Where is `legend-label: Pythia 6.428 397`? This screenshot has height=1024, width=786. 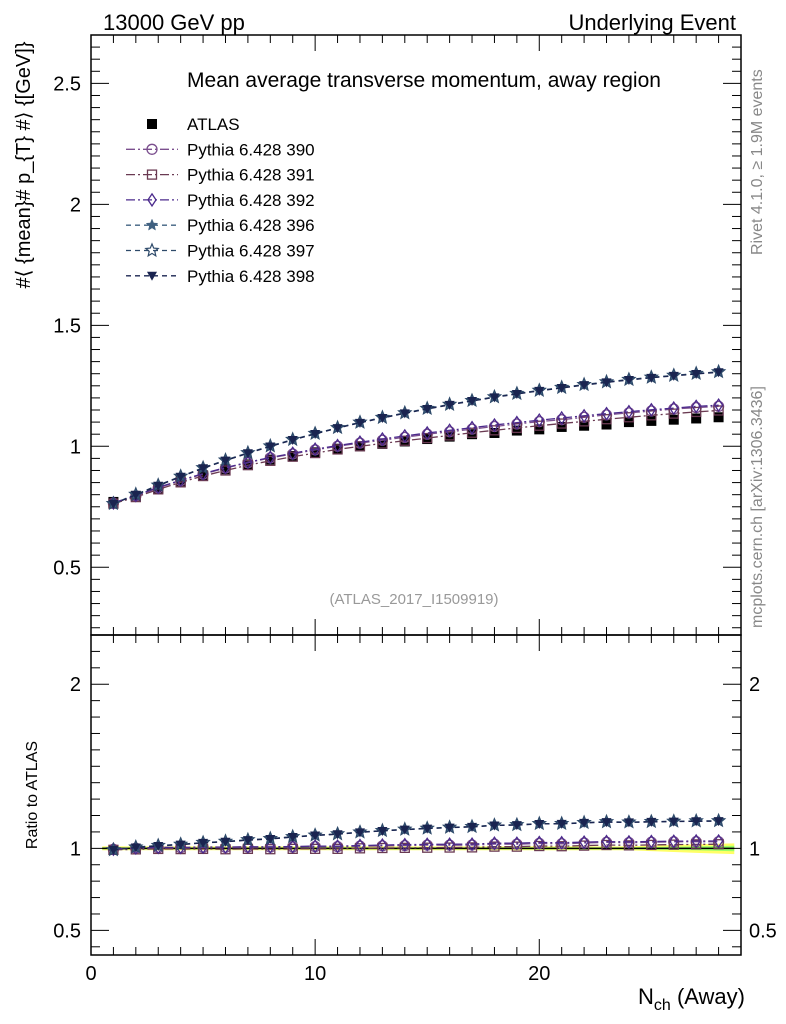
legend-label: Pythia 6.428 397 is located at coordinates (251, 251).